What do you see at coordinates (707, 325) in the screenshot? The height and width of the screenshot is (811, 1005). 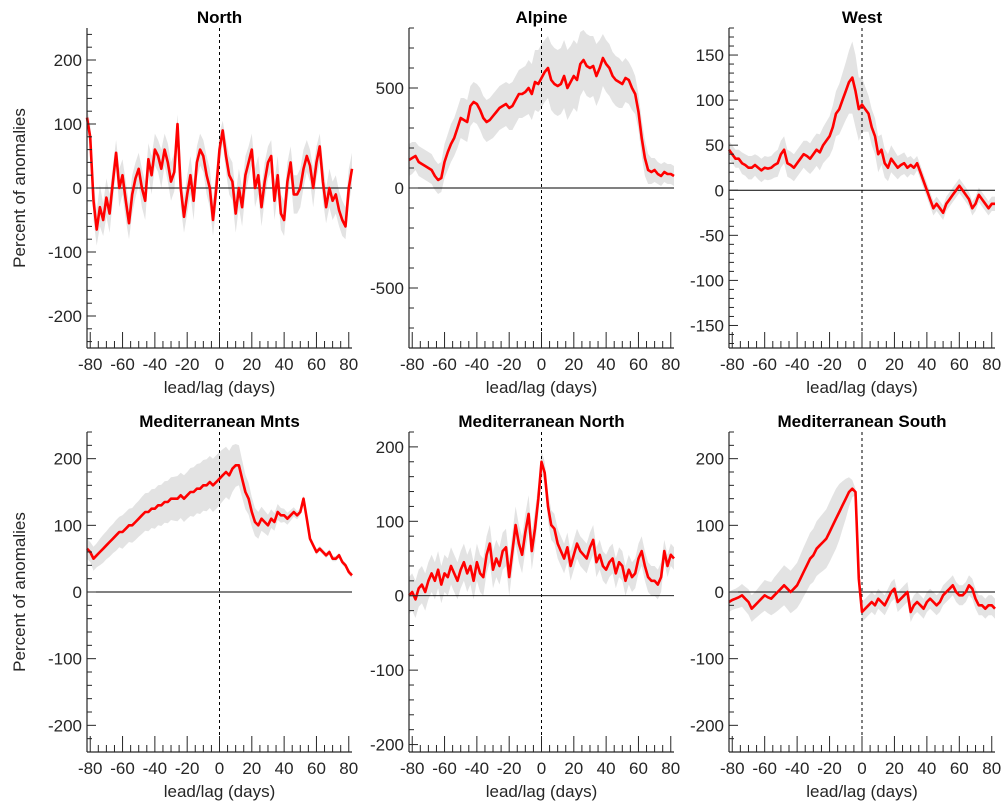 I see `y-tick-label: -150` at bounding box center [707, 325].